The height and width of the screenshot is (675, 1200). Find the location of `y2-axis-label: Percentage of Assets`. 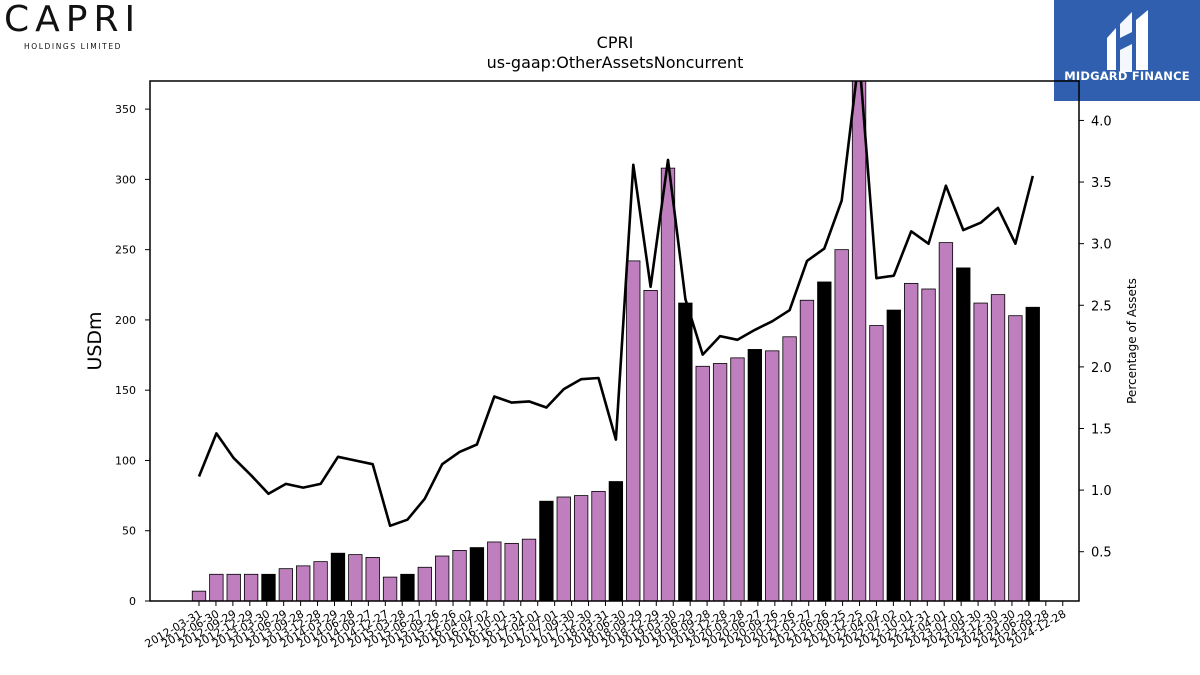

y2-axis-label: Percentage of Assets is located at coordinates (1132, 341).